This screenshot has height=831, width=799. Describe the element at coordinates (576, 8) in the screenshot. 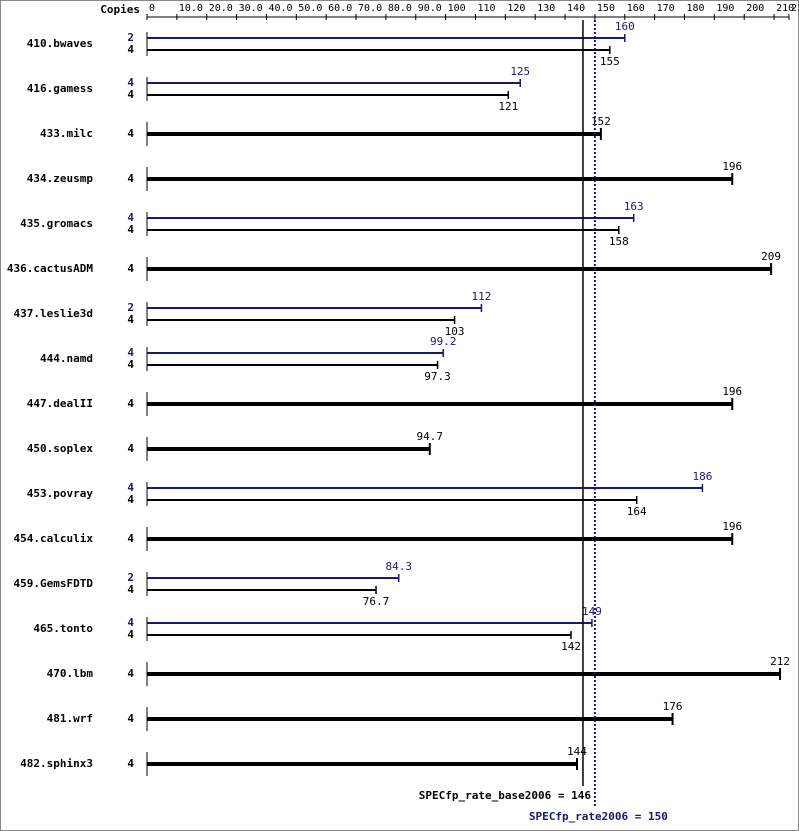

I see `x-tick-label: 140` at that location.